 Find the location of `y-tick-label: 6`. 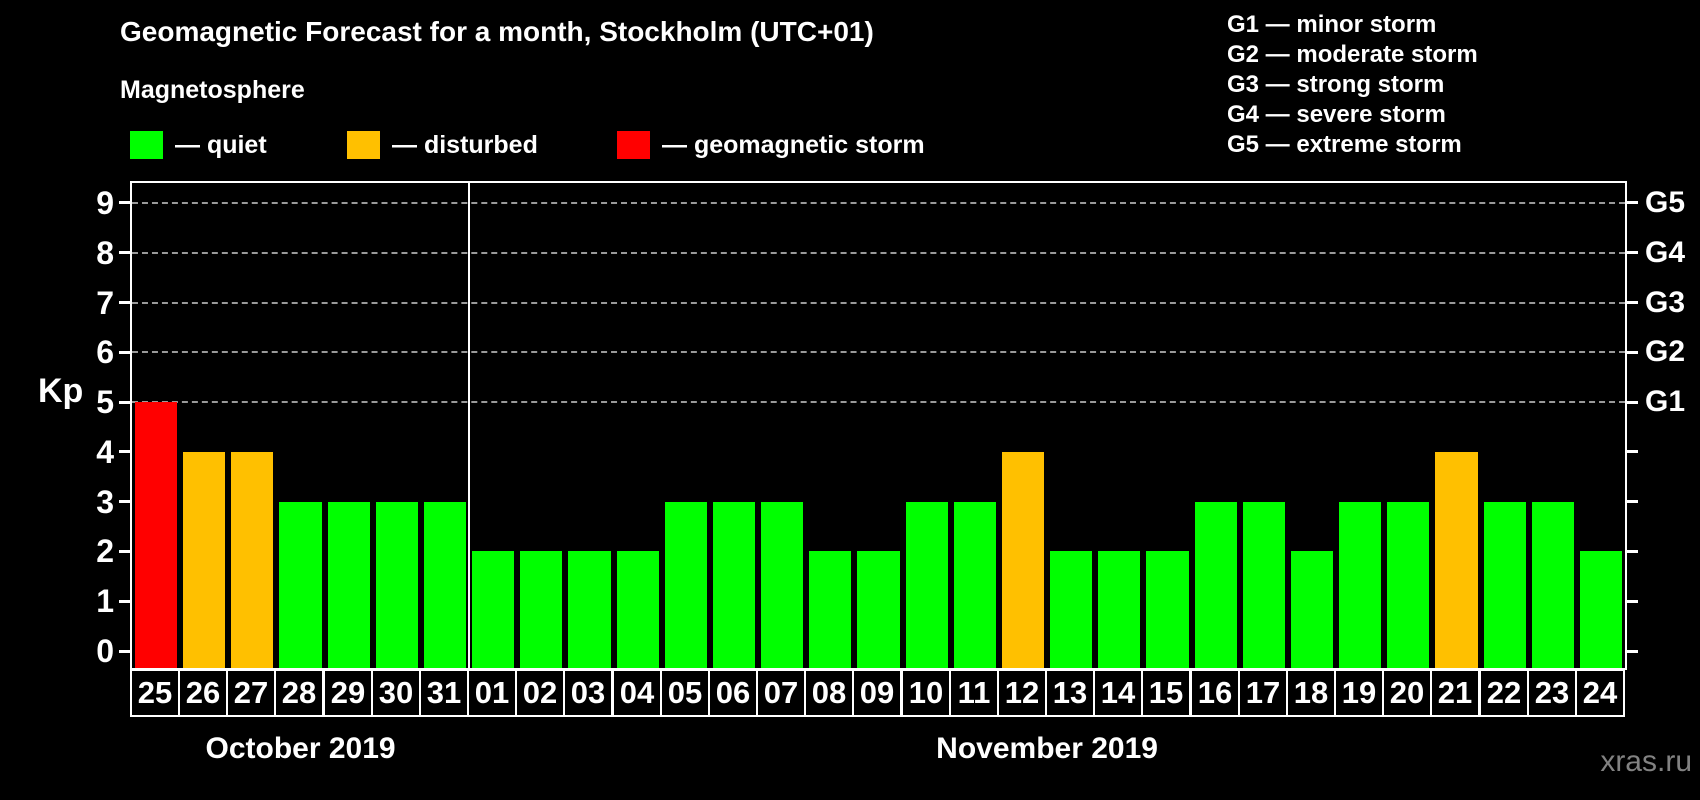

y-tick-label: 6 is located at coordinates (105, 352).